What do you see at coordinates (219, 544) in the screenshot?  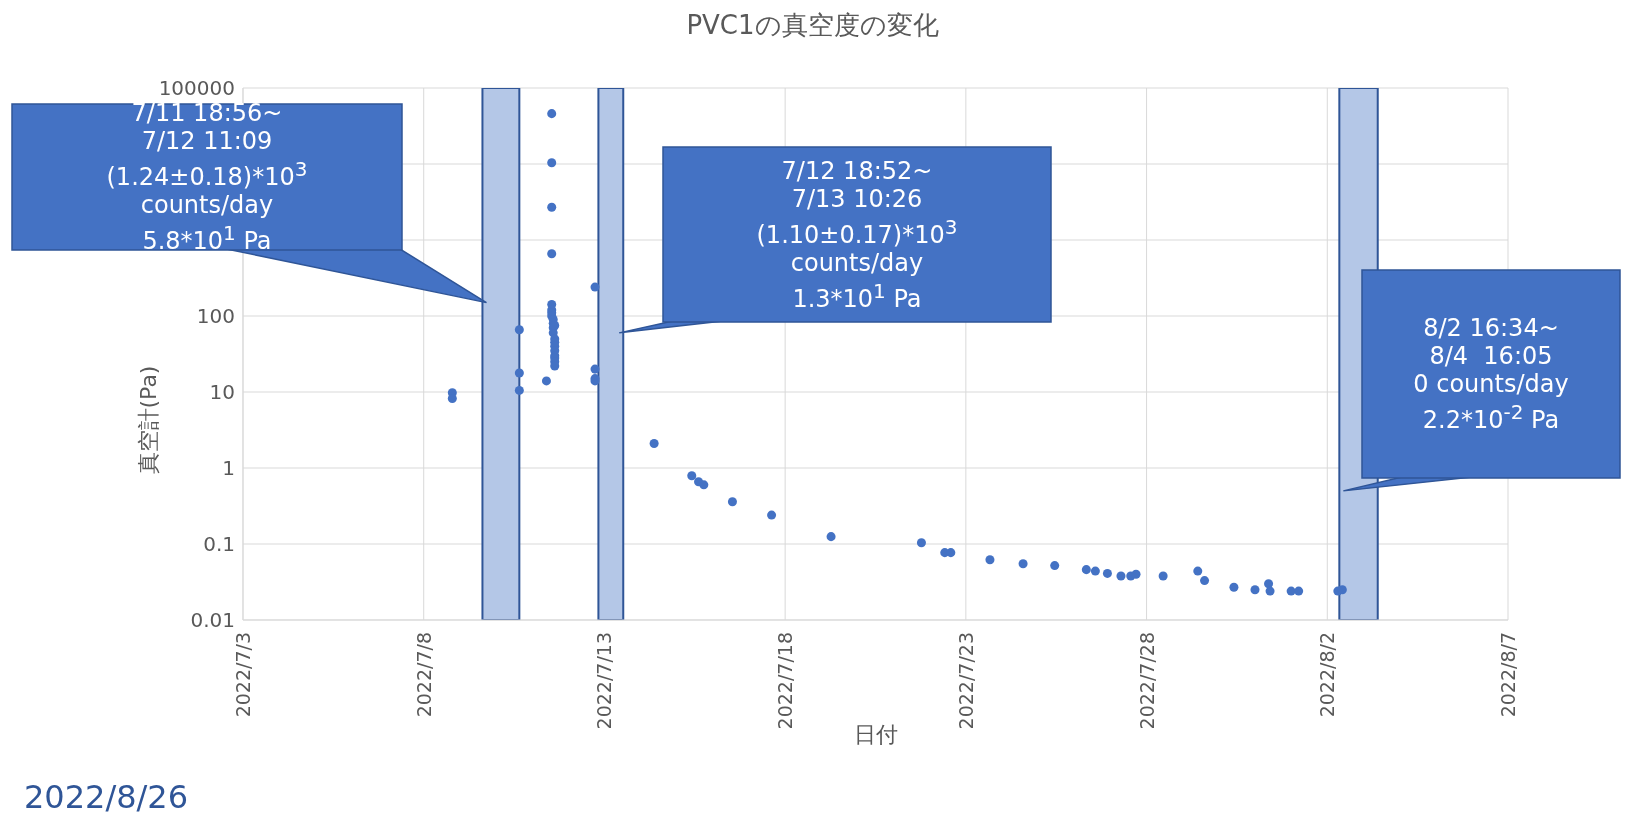 I see `y-tick-label: 0.1` at bounding box center [219, 544].